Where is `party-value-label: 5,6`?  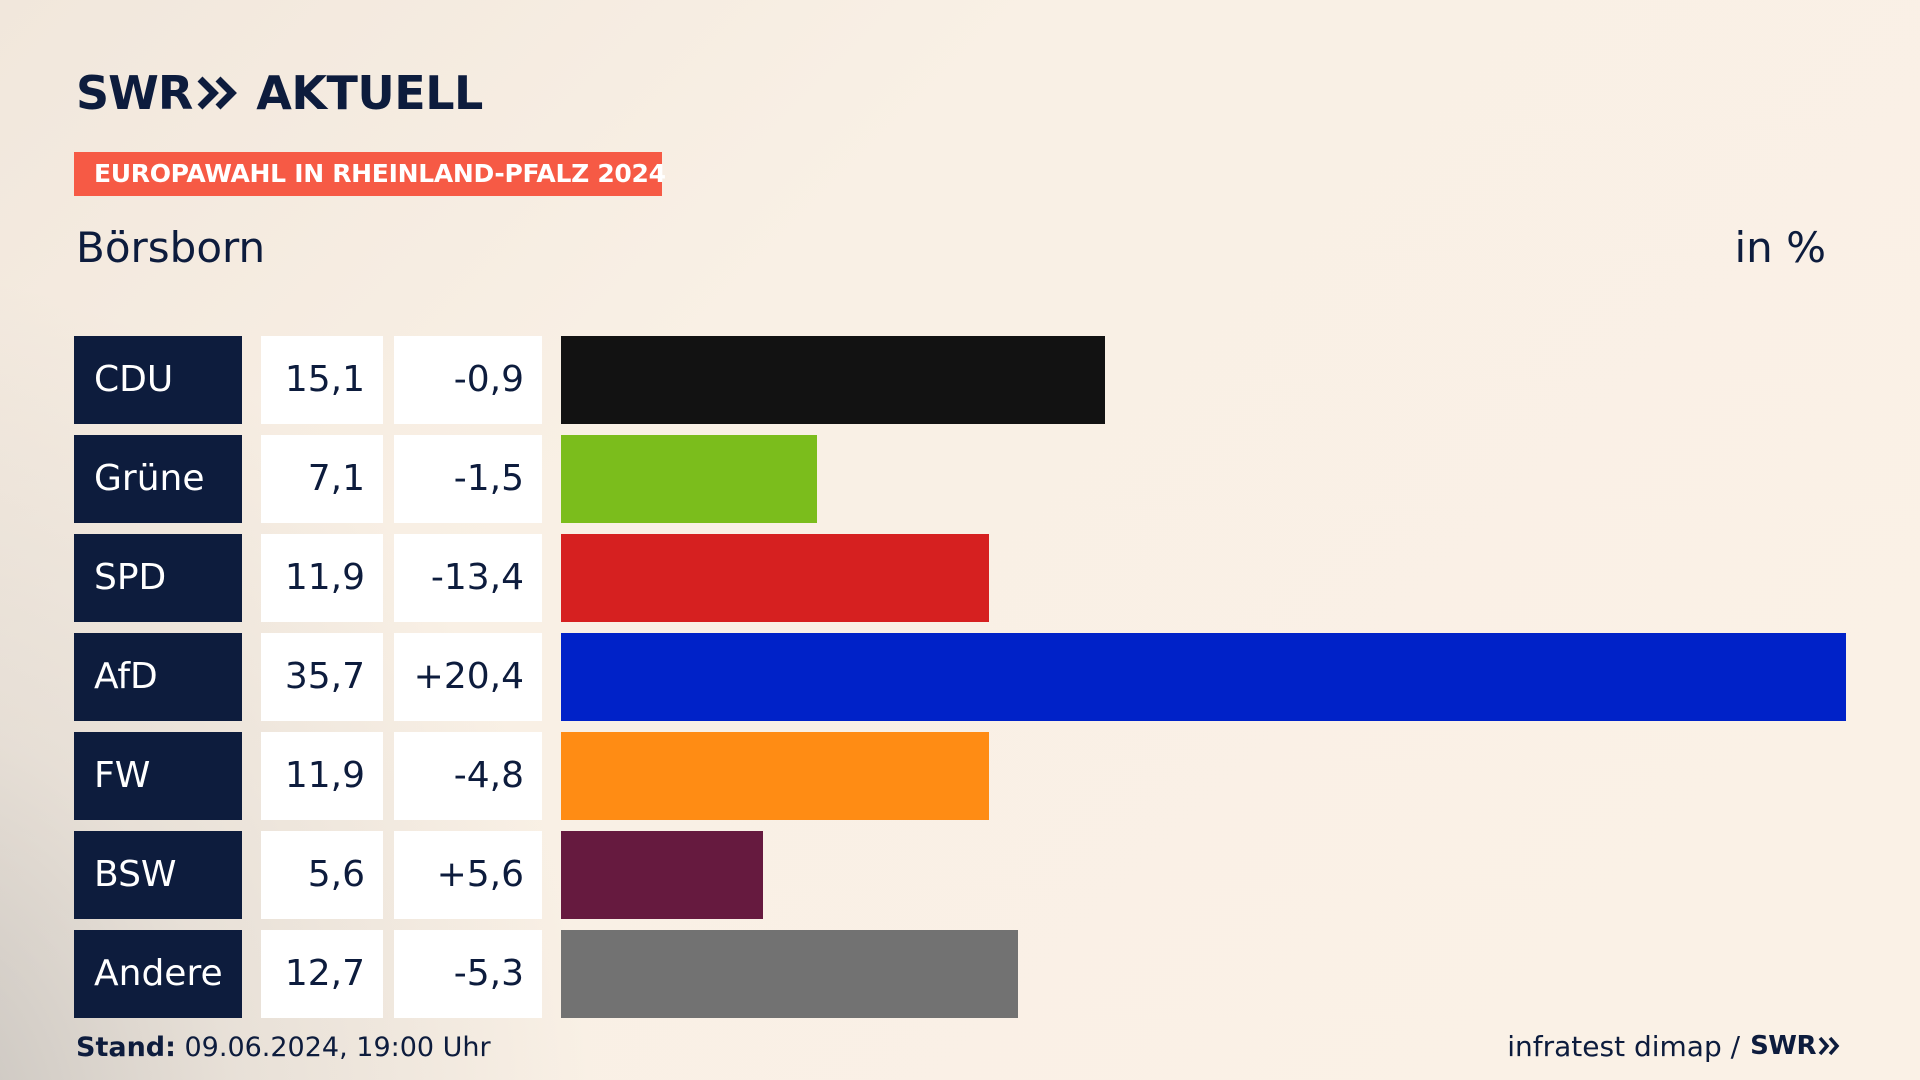
party-value-label: 5,6 is located at coordinates (322, 875).